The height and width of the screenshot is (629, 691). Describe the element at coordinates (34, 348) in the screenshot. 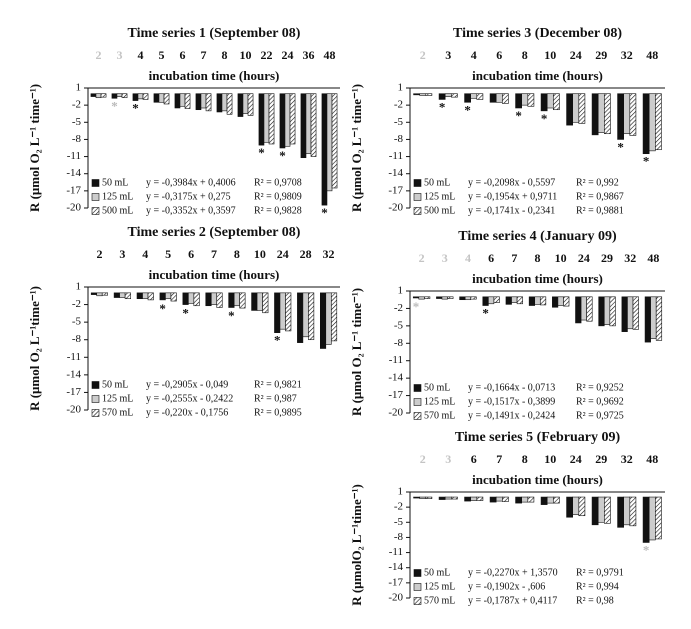

I see `y-axis-label: R (μmol O₂ L⁻¹time⁻¹)` at that location.